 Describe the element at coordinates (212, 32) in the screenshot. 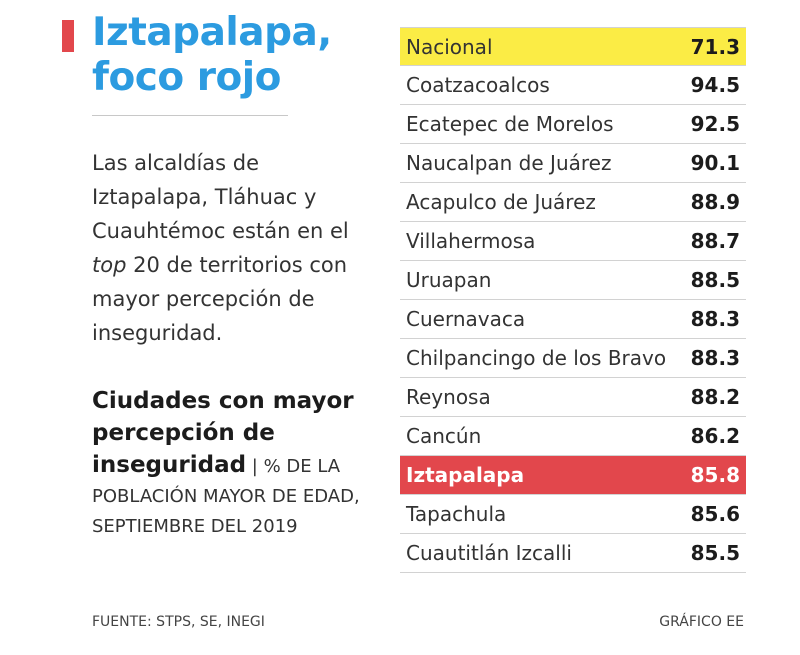

I see `headline-line-1: Iztapalapa,` at that location.